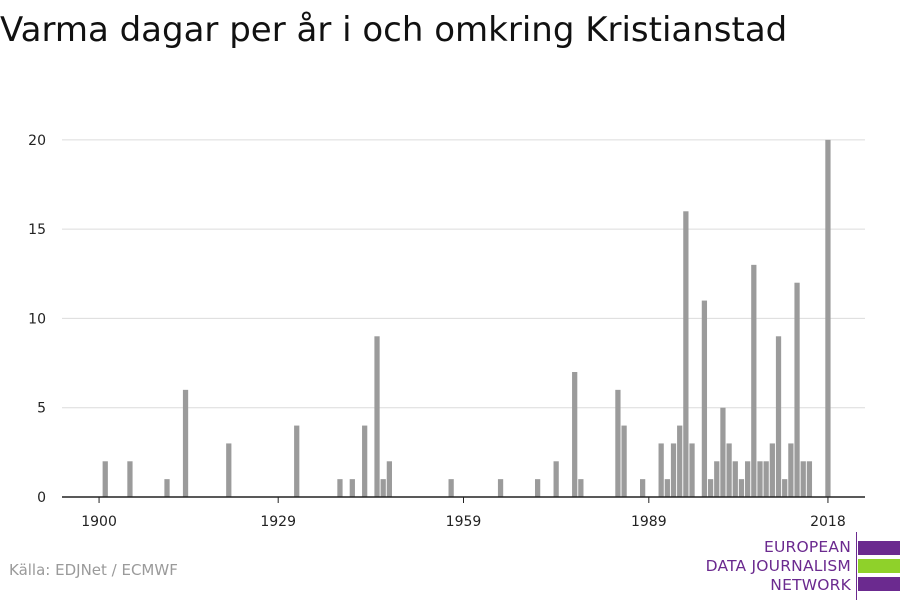  I want to click on bar-2015, so click(809, 479).